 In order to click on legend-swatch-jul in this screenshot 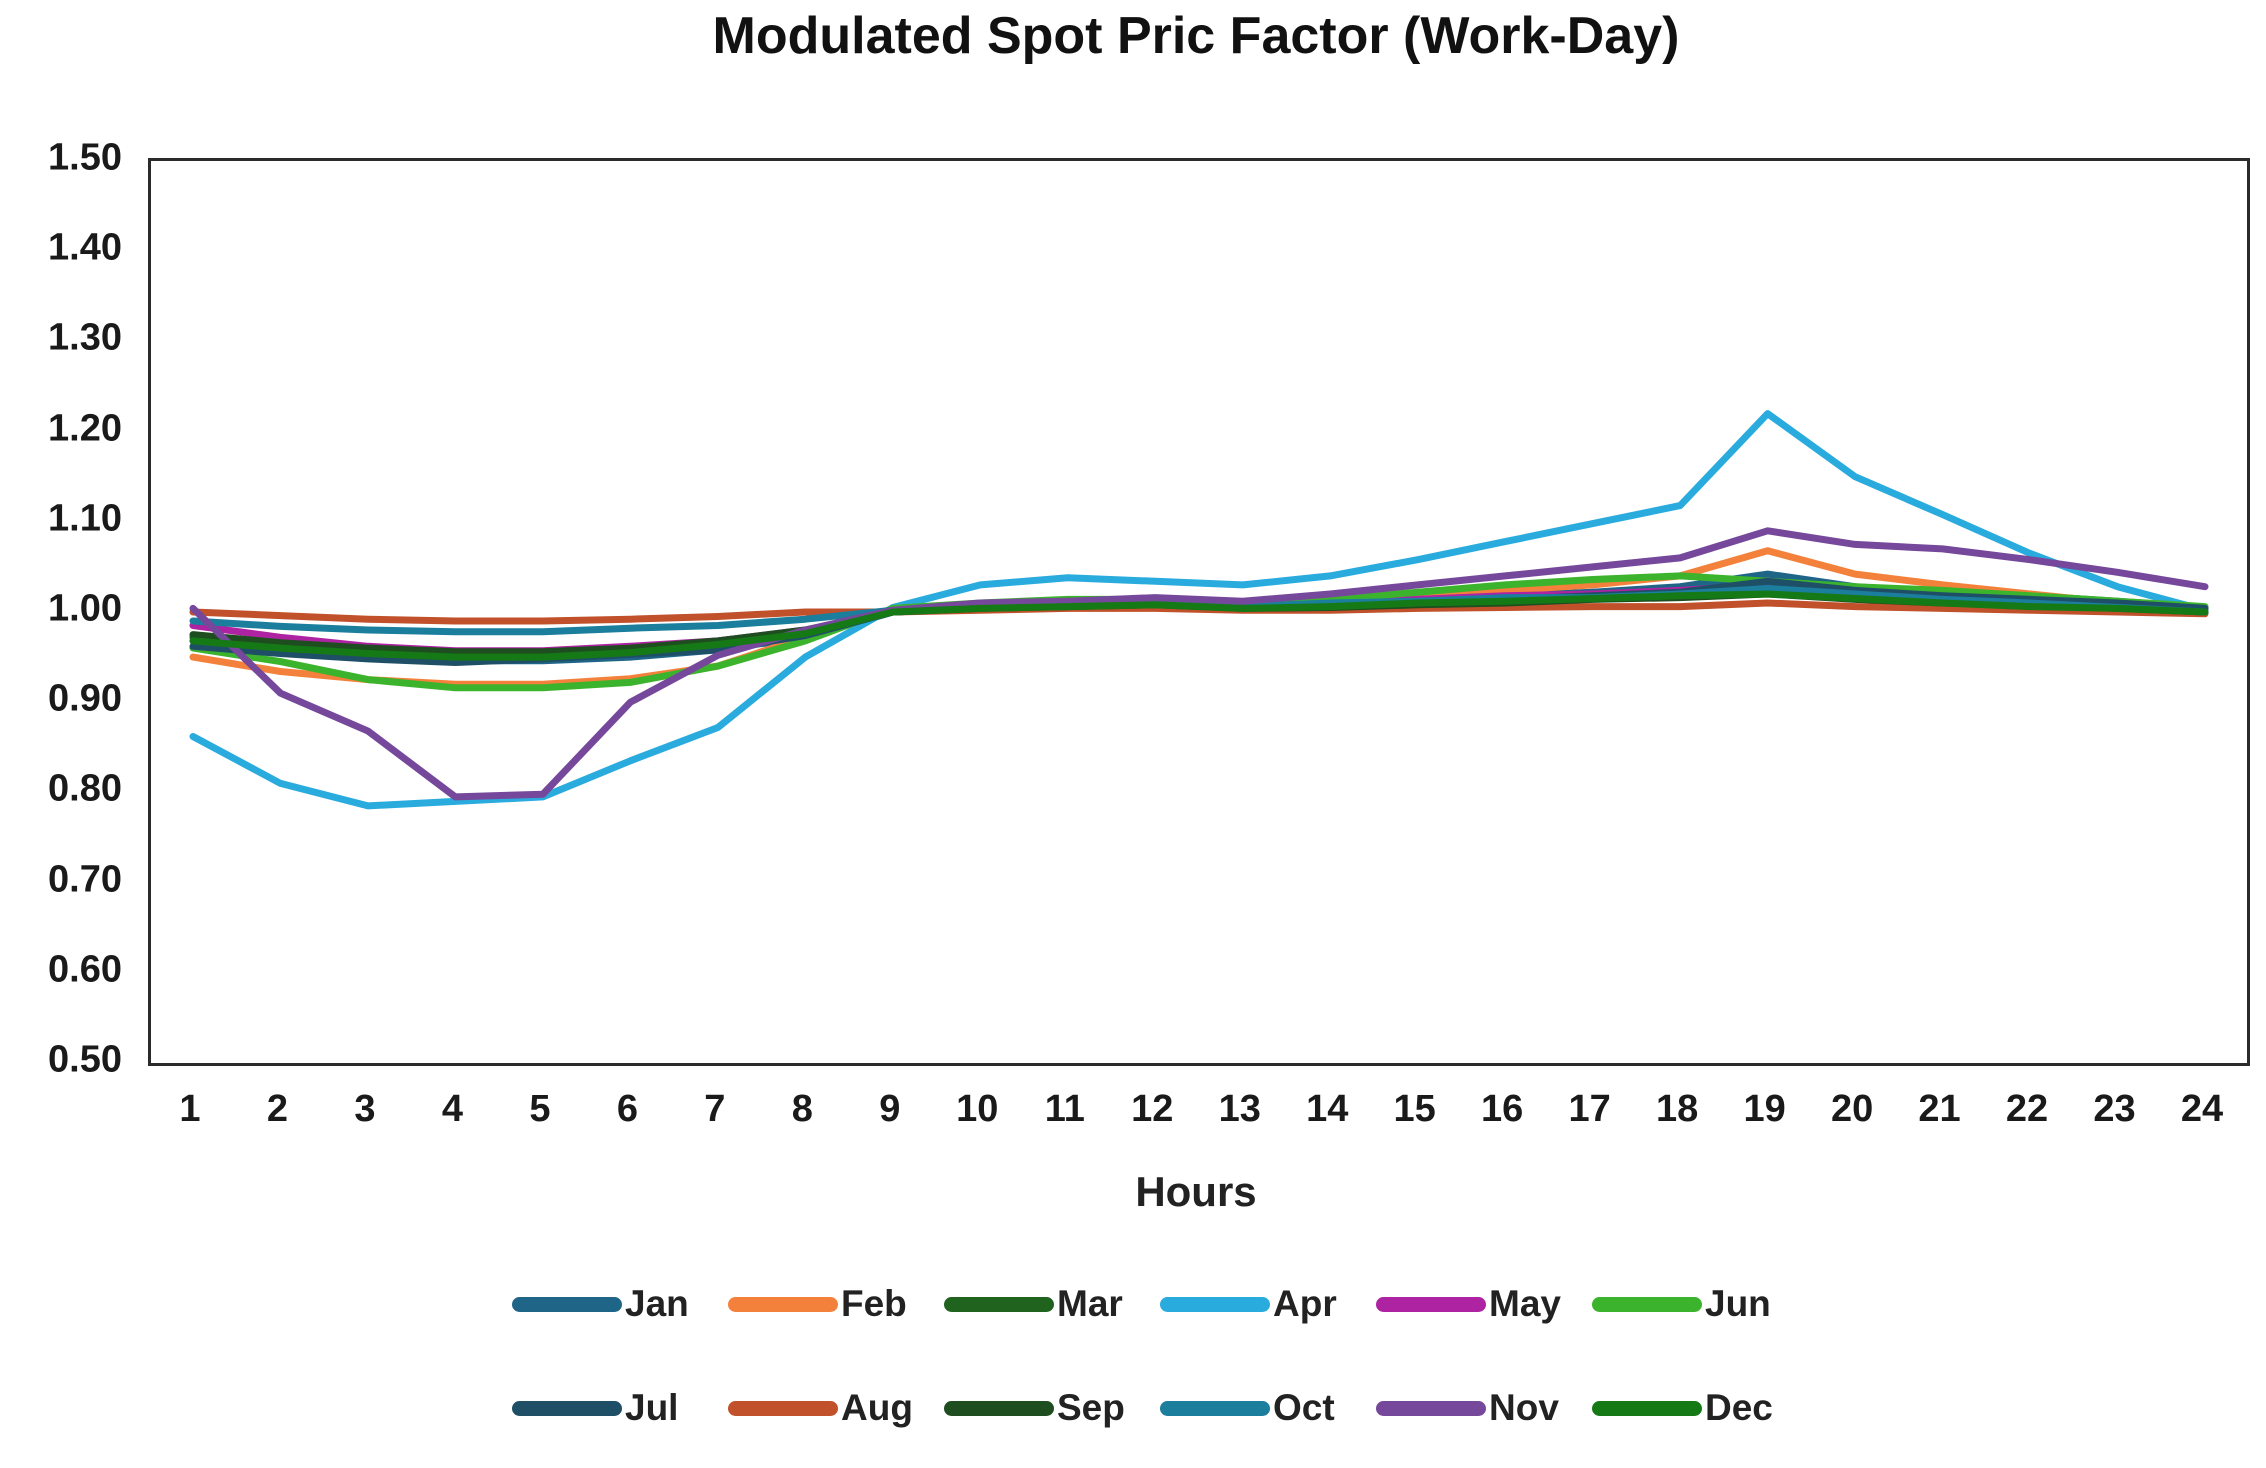, I will do `click(567, 1408)`.